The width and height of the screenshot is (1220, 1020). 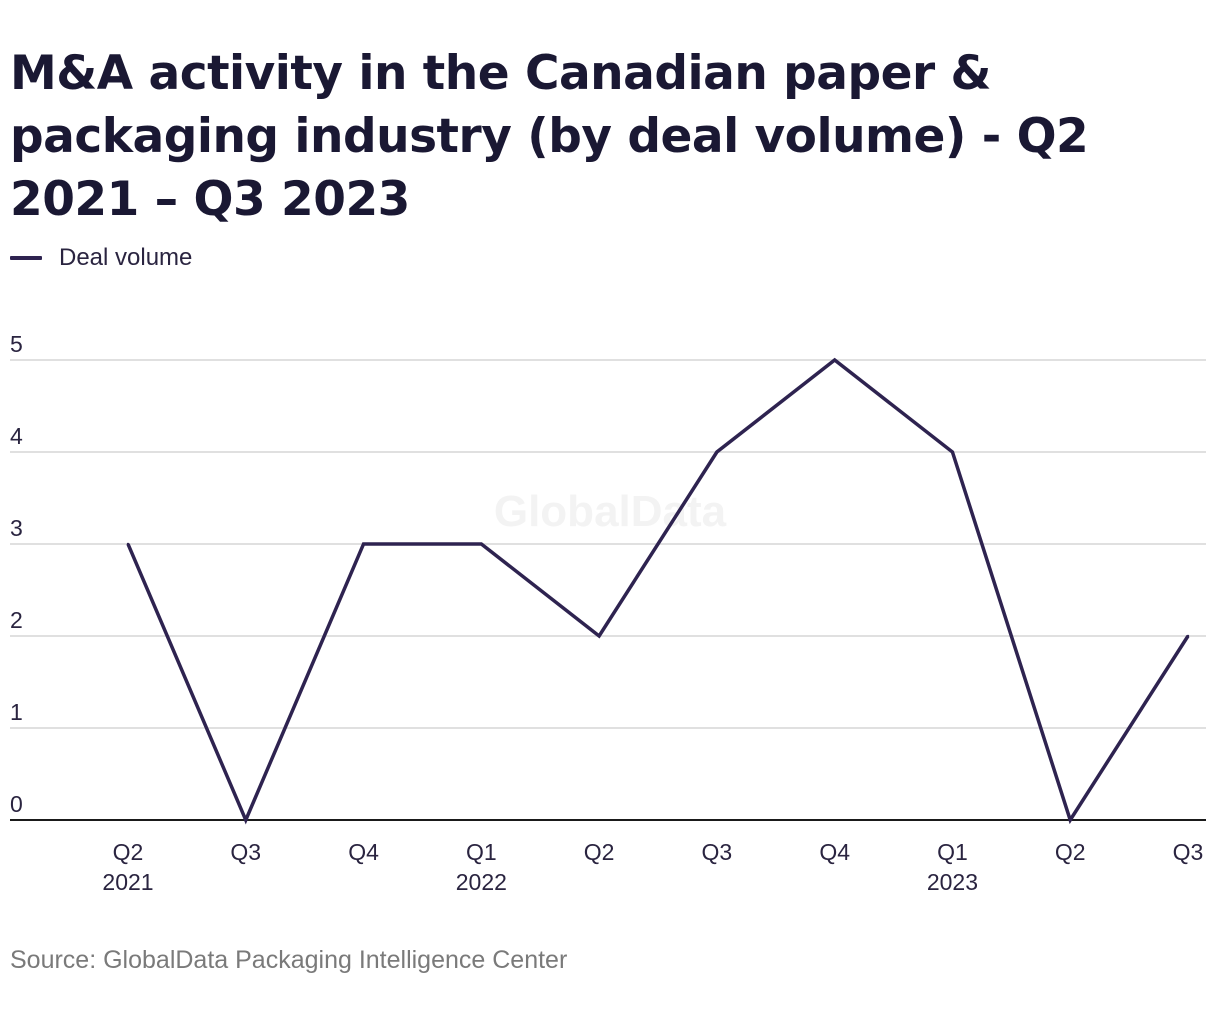 What do you see at coordinates (127, 882) in the screenshot?
I see `x-tick-year-label: 2021` at bounding box center [127, 882].